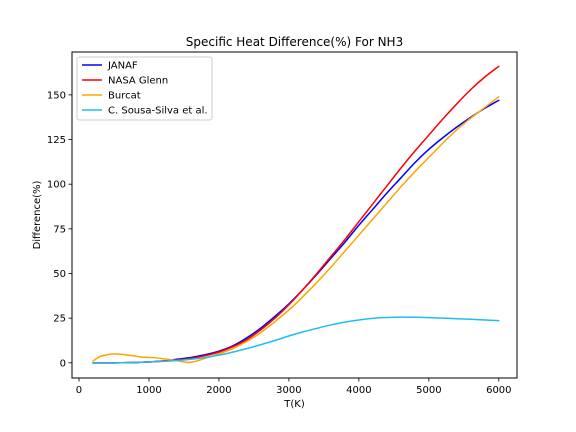 Image resolution: width=576 pixels, height=432 pixels. I want to click on x-tick-label: 1000, so click(148, 390).